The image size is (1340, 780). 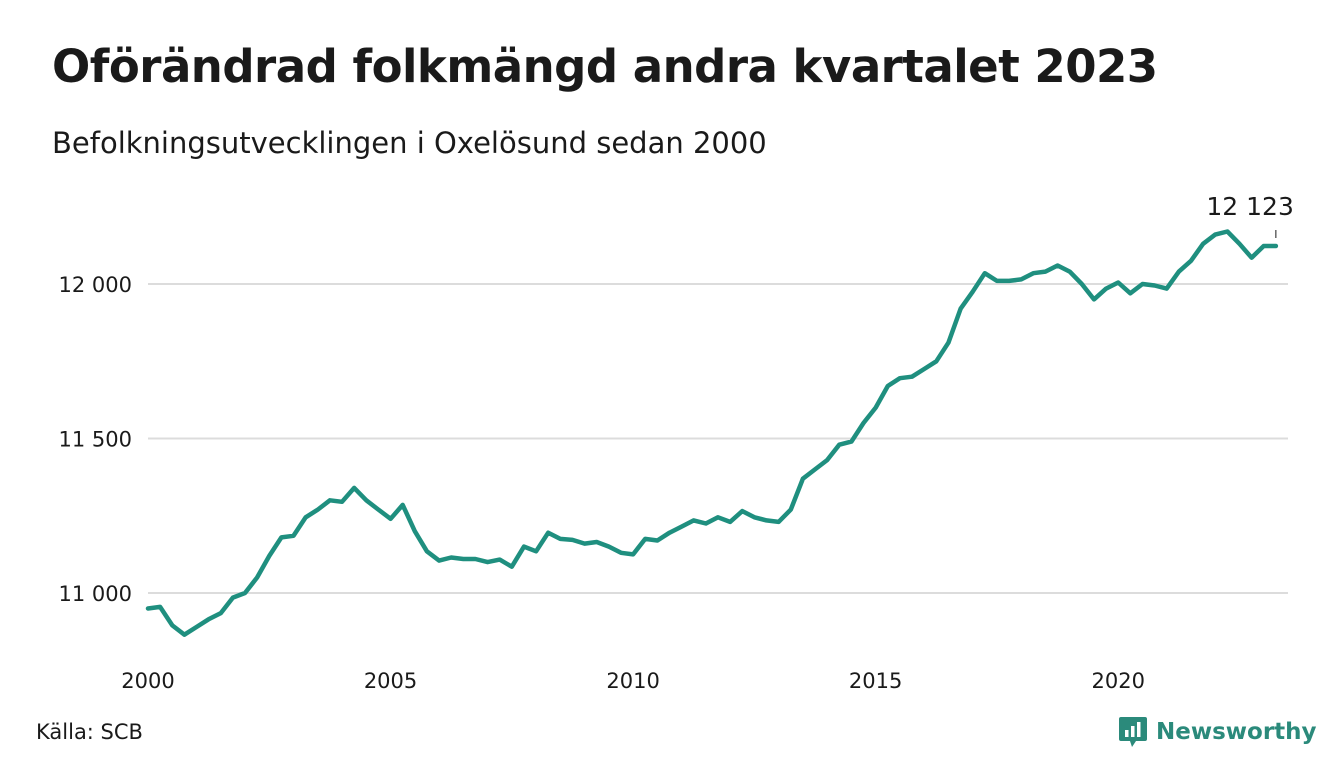 I want to click on end-value-label: 12 123, so click(x=1249, y=206).